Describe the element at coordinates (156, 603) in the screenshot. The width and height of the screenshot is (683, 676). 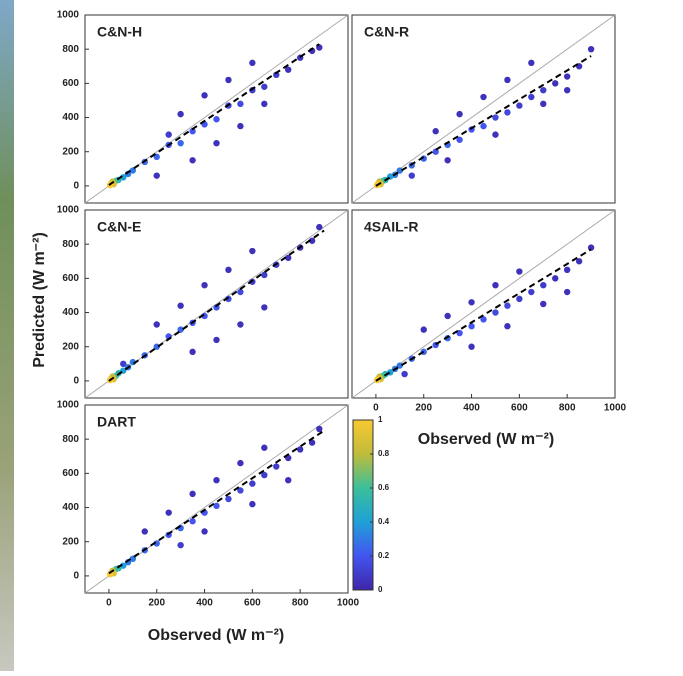
I see `x-tick-label: 200` at that location.